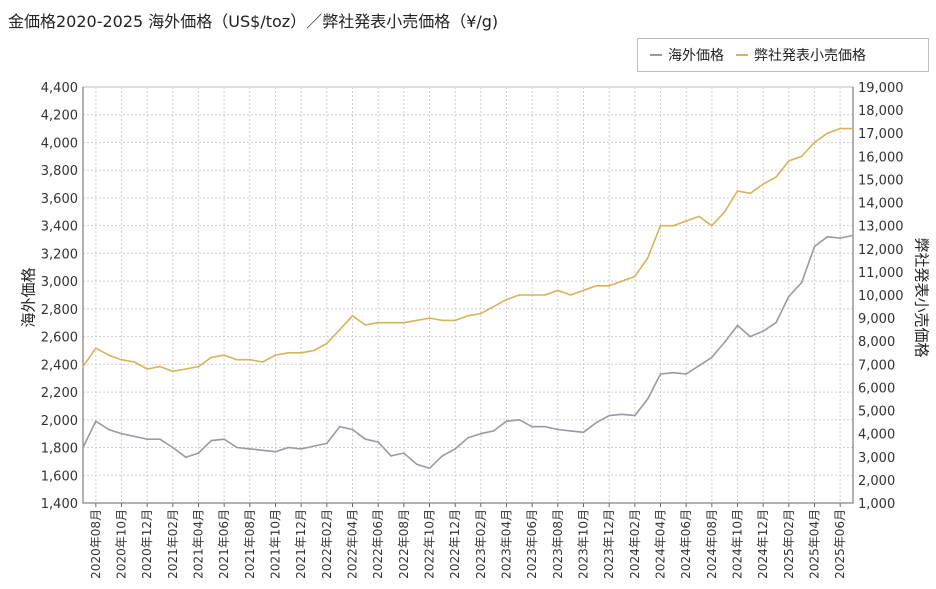  Describe the element at coordinates (59, 449) in the screenshot. I see `y-tick-label: 1,800` at that location.